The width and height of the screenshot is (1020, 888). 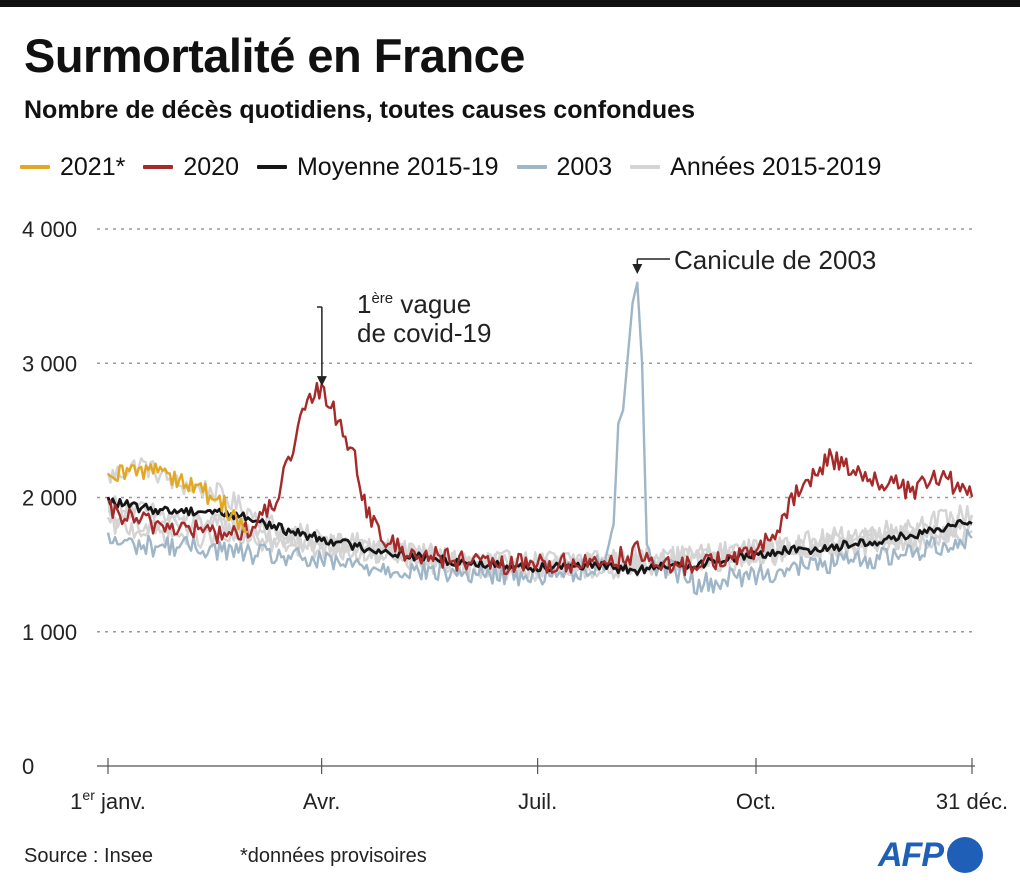 I want to click on source-note: Source : Insee, so click(x=88, y=856).